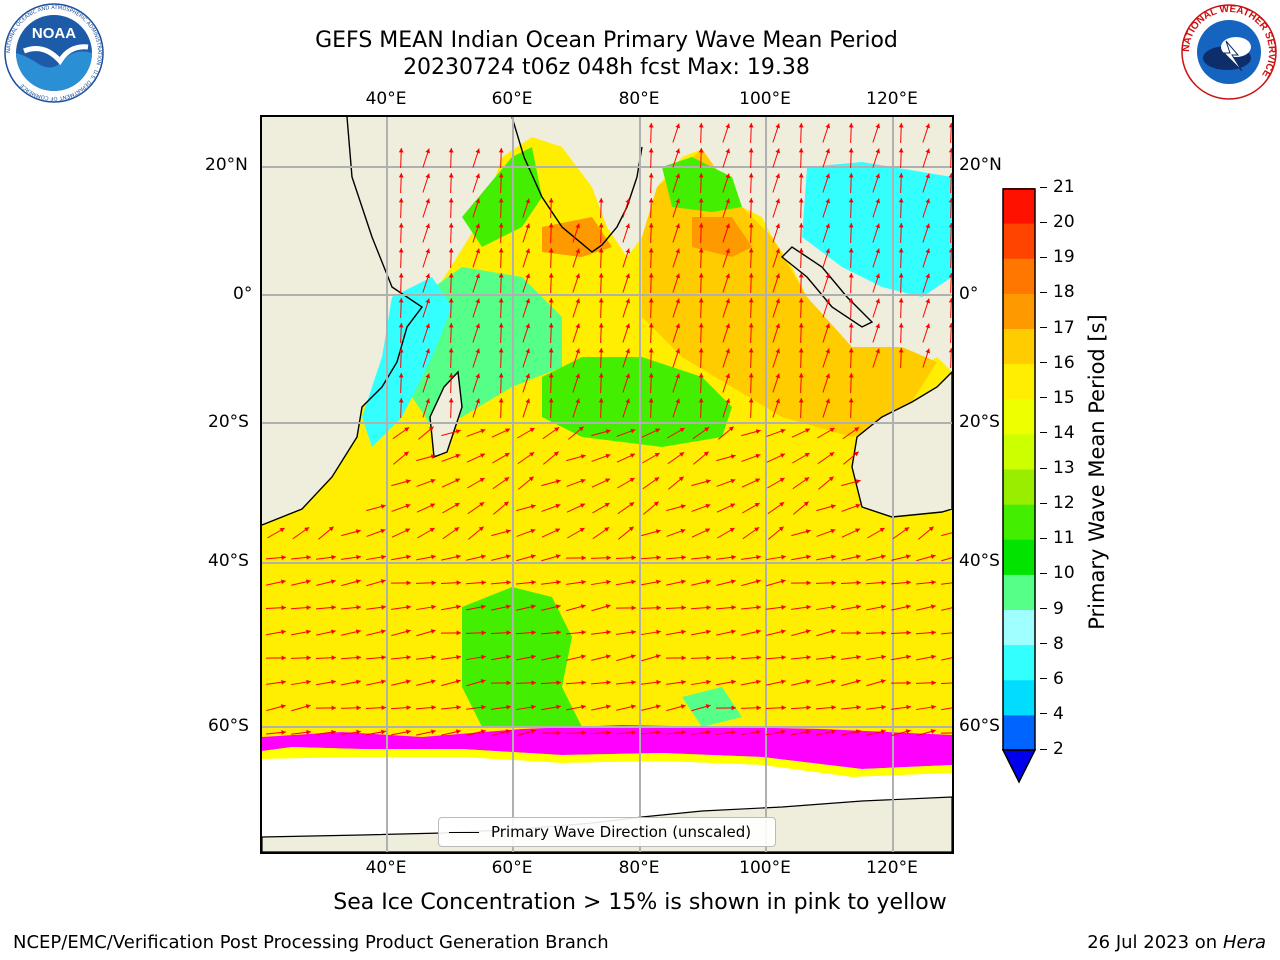 This screenshot has height=960, width=1280. I want to click on lat-tick-left-20s: 20°S, so click(228, 422).